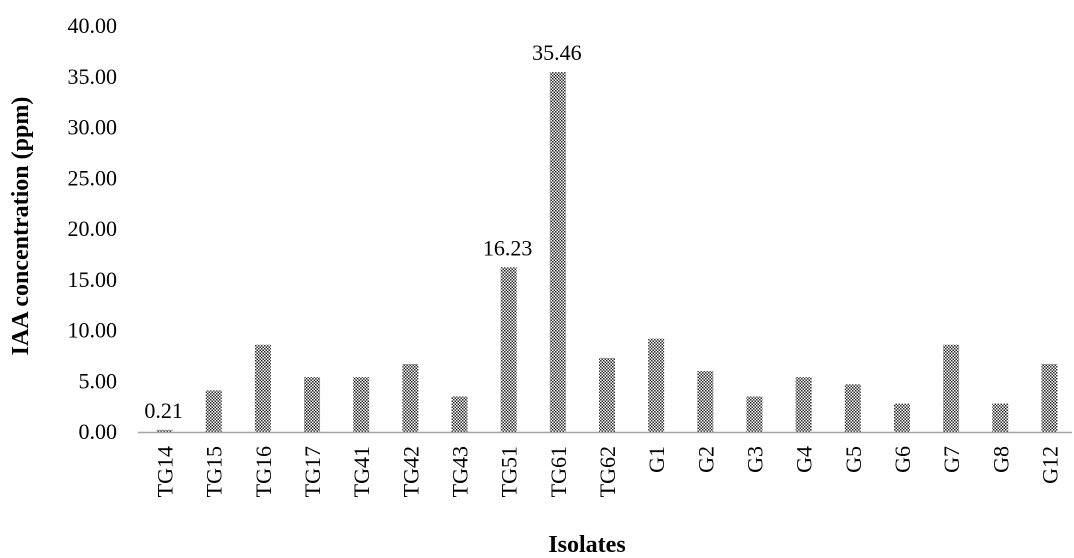 This screenshot has height=558, width=1074. What do you see at coordinates (262, 388) in the screenshot?
I see `bar-tg16` at bounding box center [262, 388].